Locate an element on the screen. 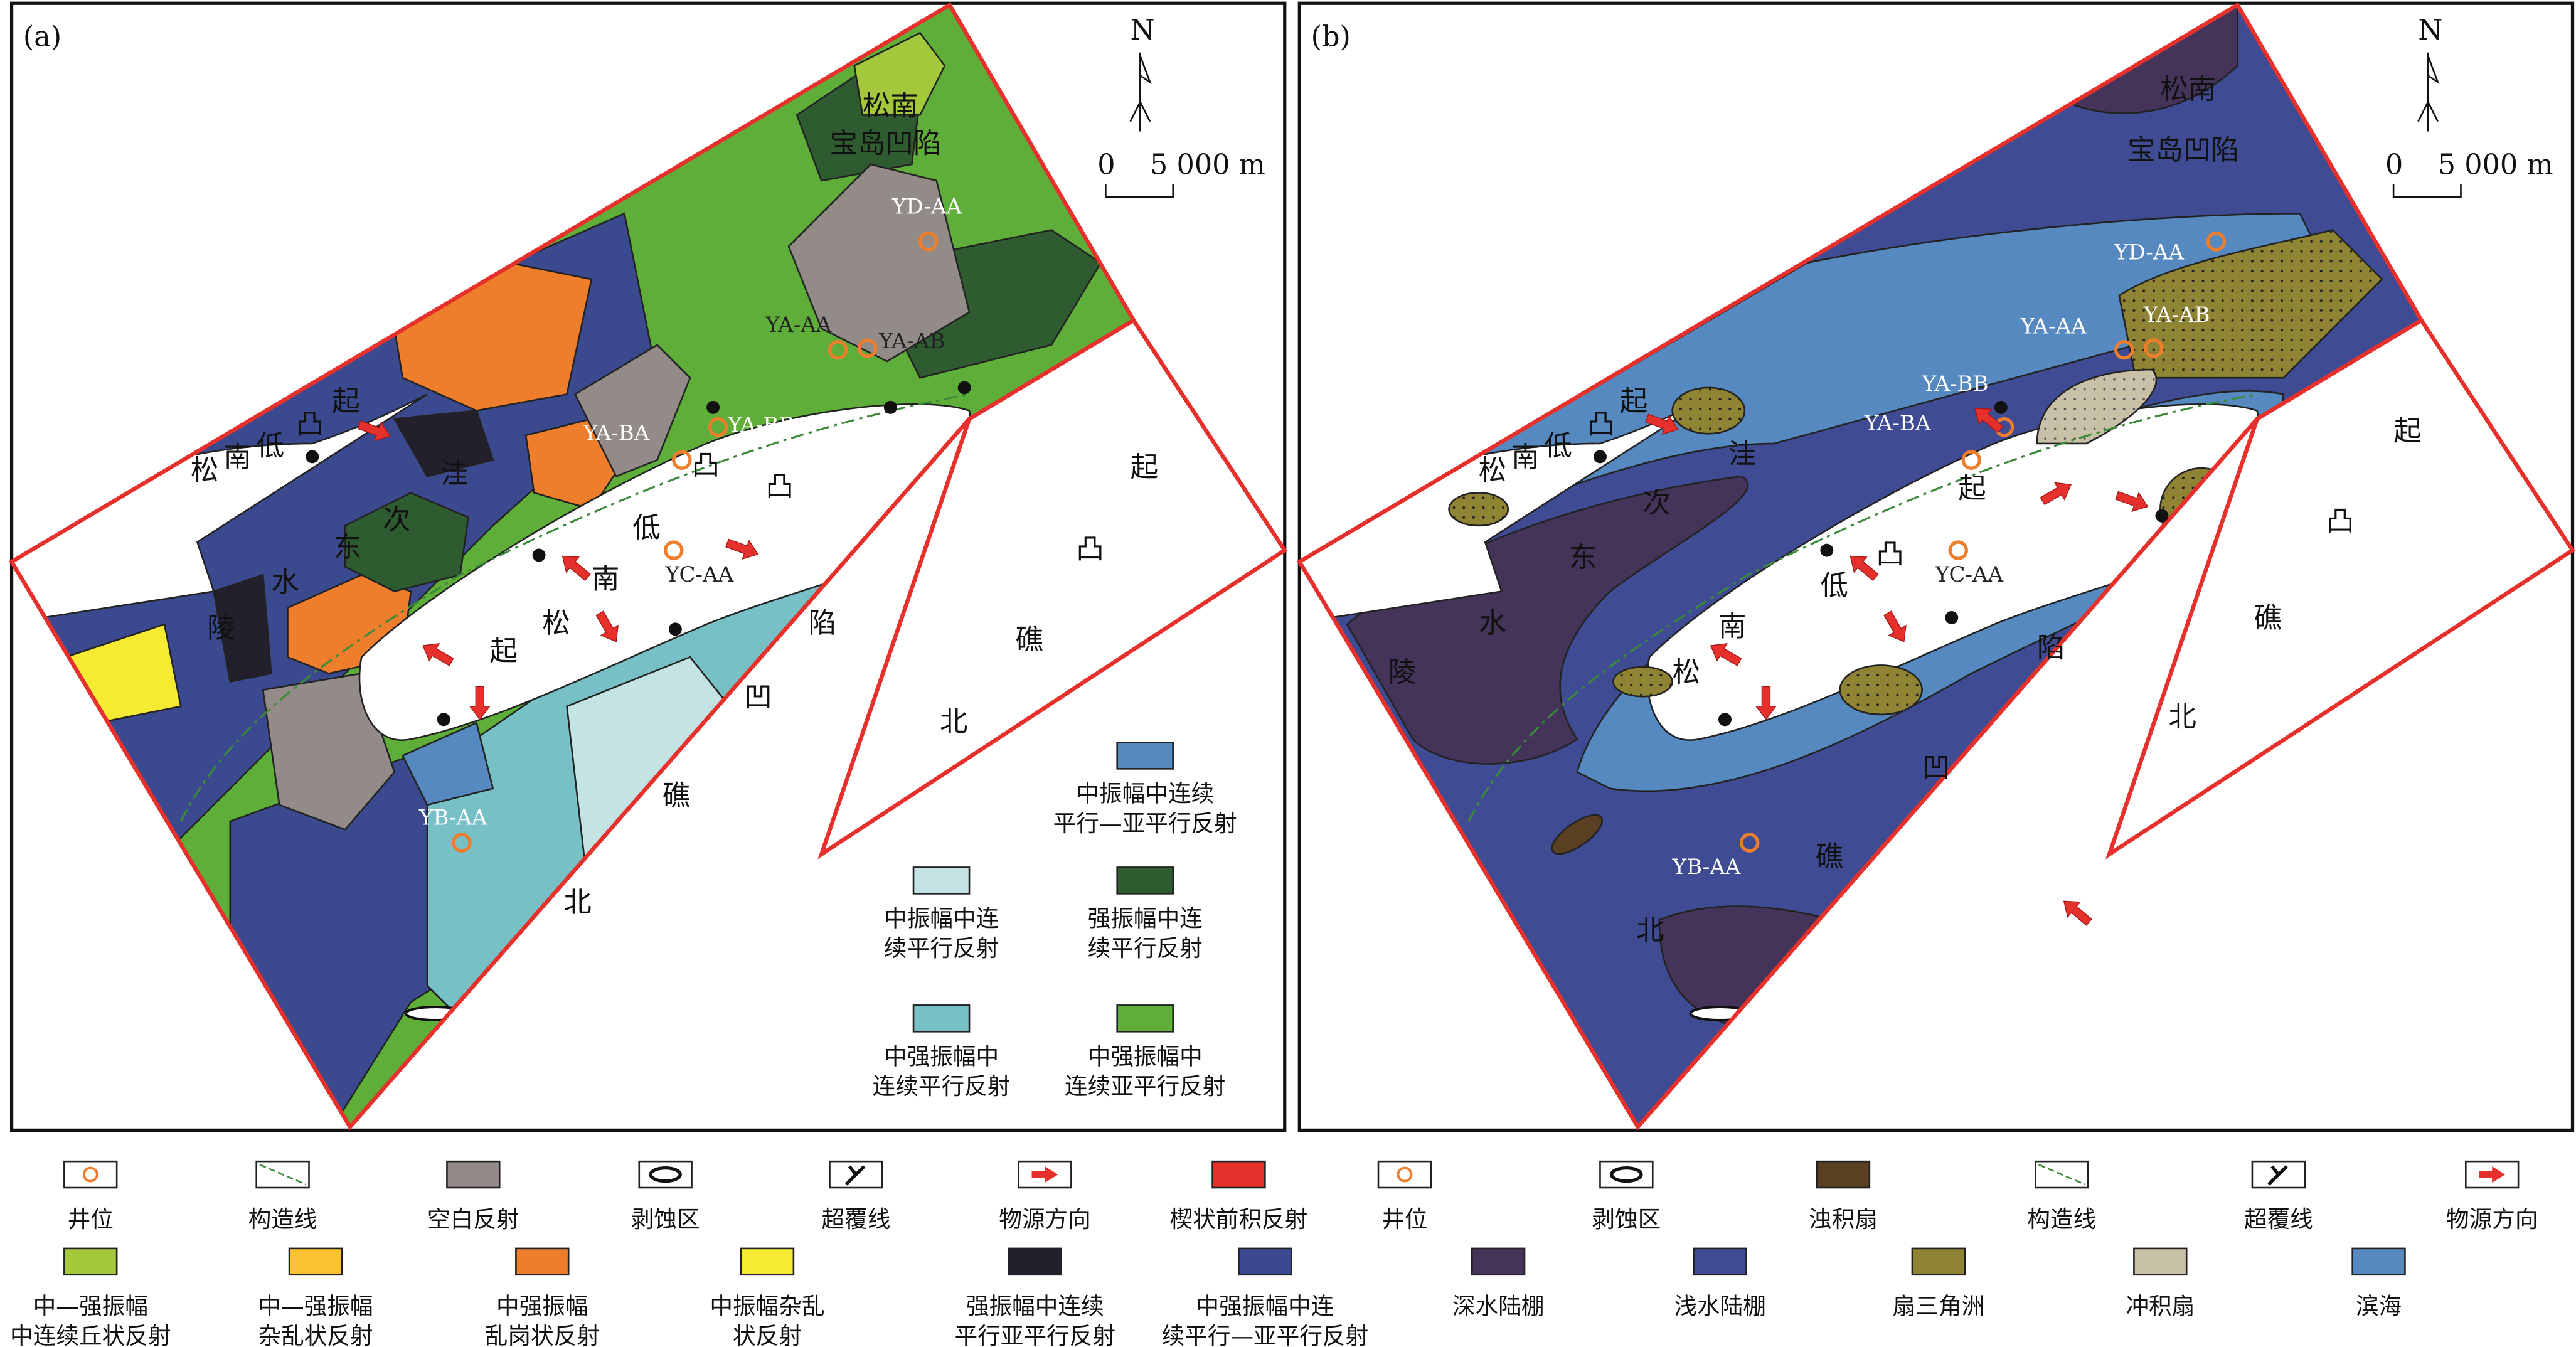 This screenshot has width=2576, height=1347. panel-label: (b) is located at coordinates (1331, 37).